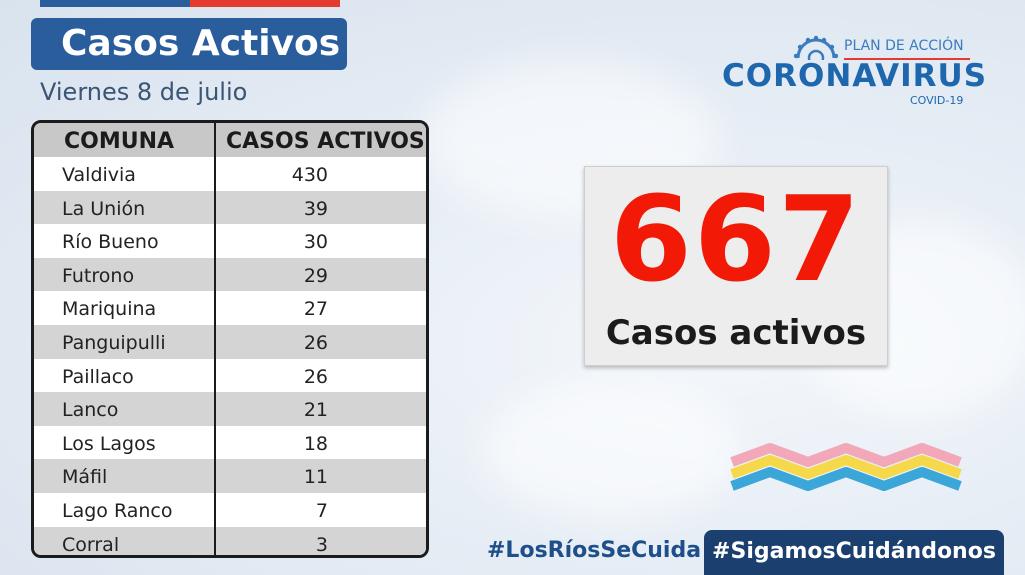  What do you see at coordinates (315, 309) in the screenshot?
I see `row-casos: 27` at bounding box center [315, 309].